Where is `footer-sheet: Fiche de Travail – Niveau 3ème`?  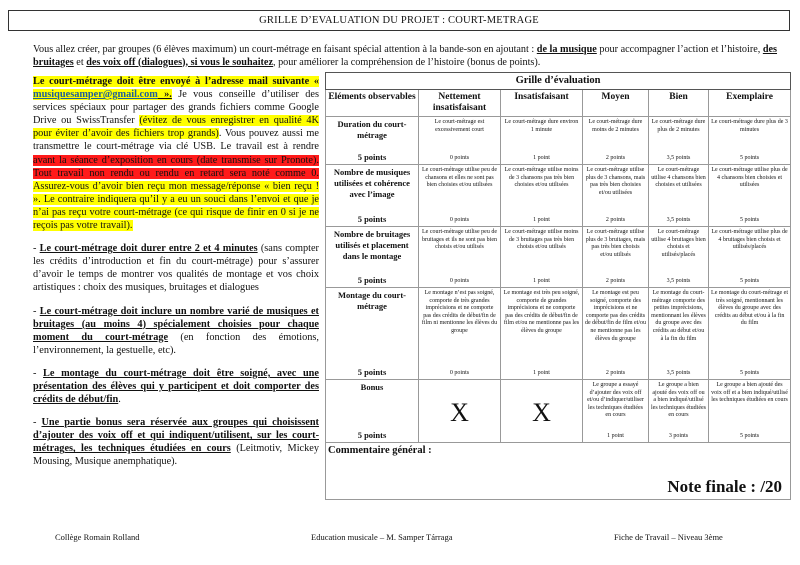
footer-sheet: Fiche de Travail – Niveau 3ème is located at coordinates (668, 537).